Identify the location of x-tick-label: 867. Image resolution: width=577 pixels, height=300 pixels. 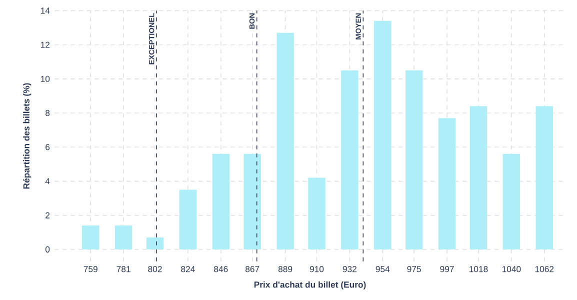
(252, 269).